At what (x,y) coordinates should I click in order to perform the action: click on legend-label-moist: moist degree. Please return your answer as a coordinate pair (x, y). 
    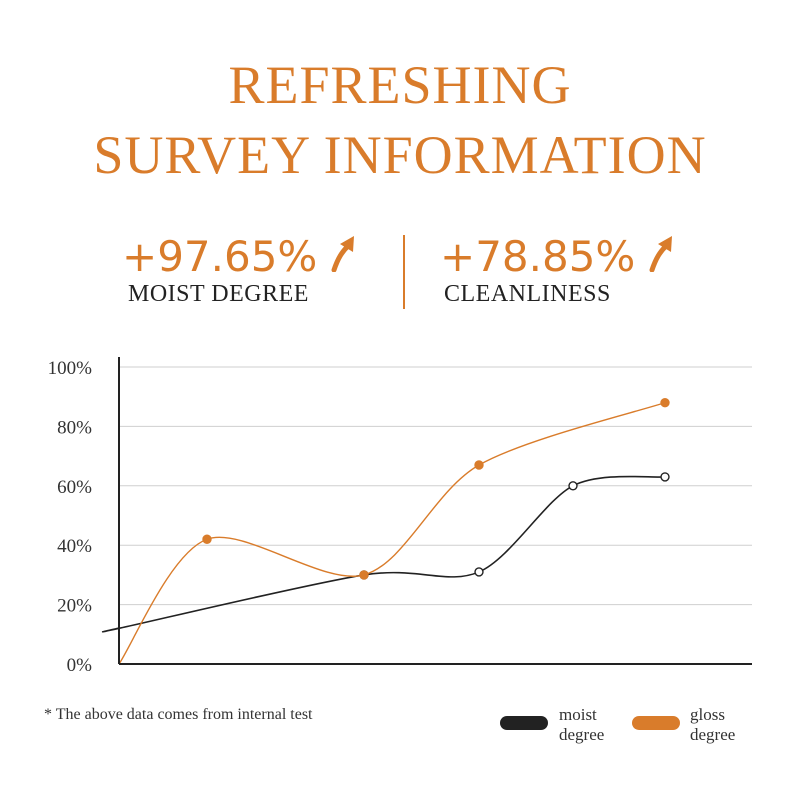
    Looking at the image, I should click on (582, 724).